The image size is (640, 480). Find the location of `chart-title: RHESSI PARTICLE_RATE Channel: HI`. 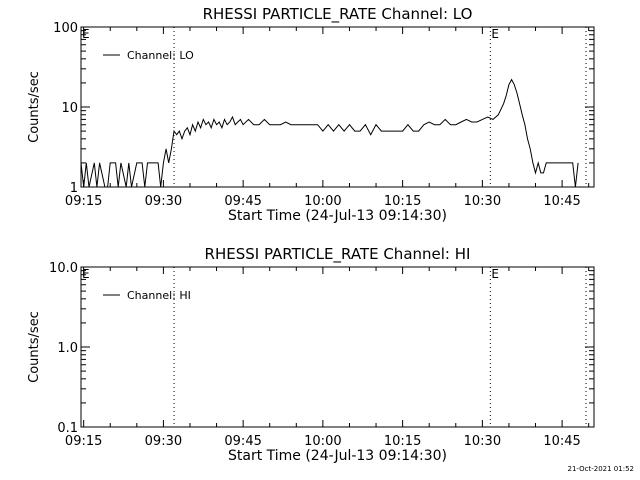

chart-title: RHESSI PARTICLE_RATE Channel: HI is located at coordinates (338, 254).